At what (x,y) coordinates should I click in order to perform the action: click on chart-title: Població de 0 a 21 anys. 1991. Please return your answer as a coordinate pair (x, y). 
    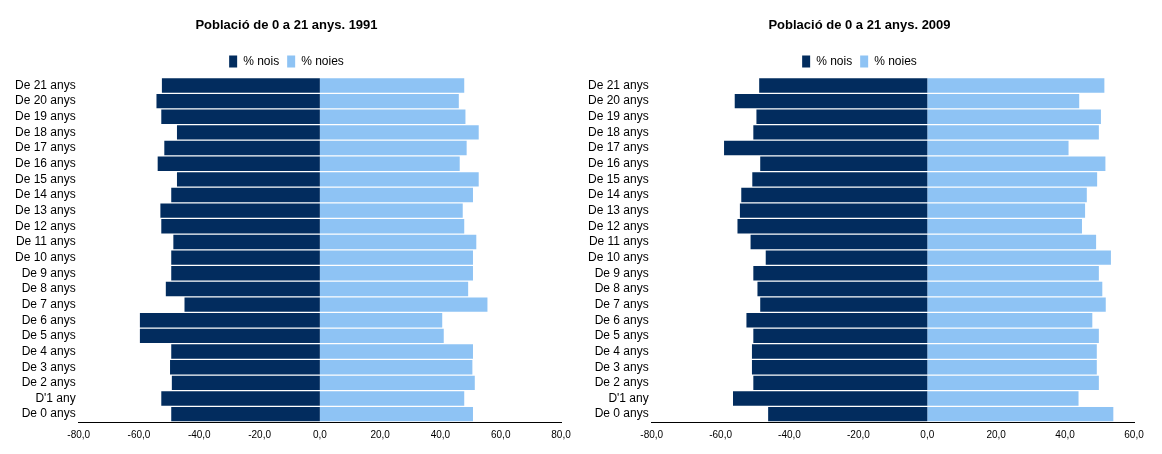
    Looking at the image, I should click on (286, 25).